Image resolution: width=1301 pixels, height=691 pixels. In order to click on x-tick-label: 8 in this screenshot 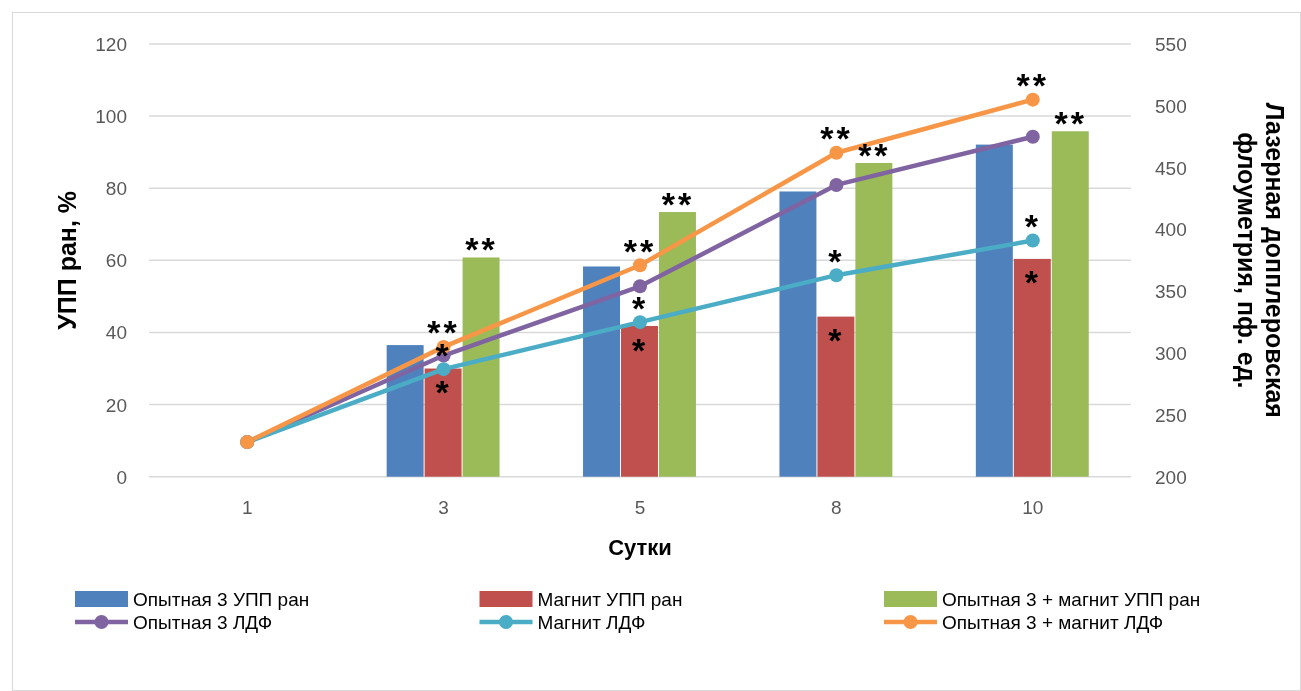, I will do `click(836, 507)`.